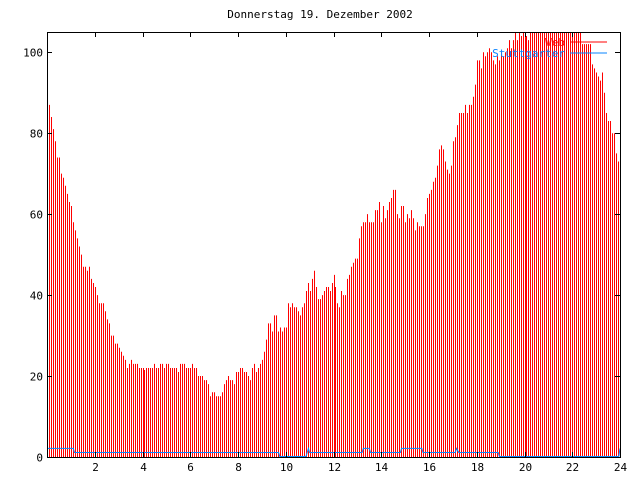 The height and width of the screenshot is (480, 640). I want to click on legend-label-stuttgarter: Stuttgarter, so click(528, 53).